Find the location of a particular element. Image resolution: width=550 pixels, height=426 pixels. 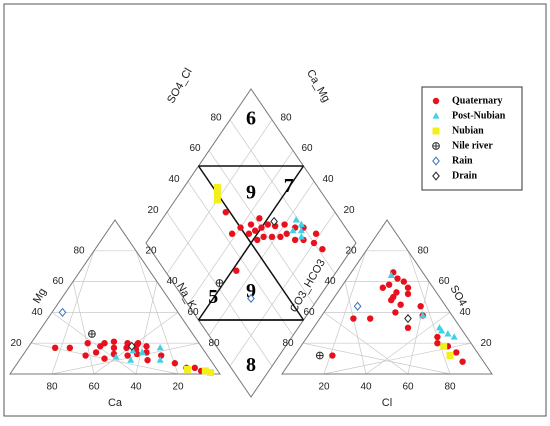

legend-label-quaternary: Quaternary is located at coordinates (477, 100).